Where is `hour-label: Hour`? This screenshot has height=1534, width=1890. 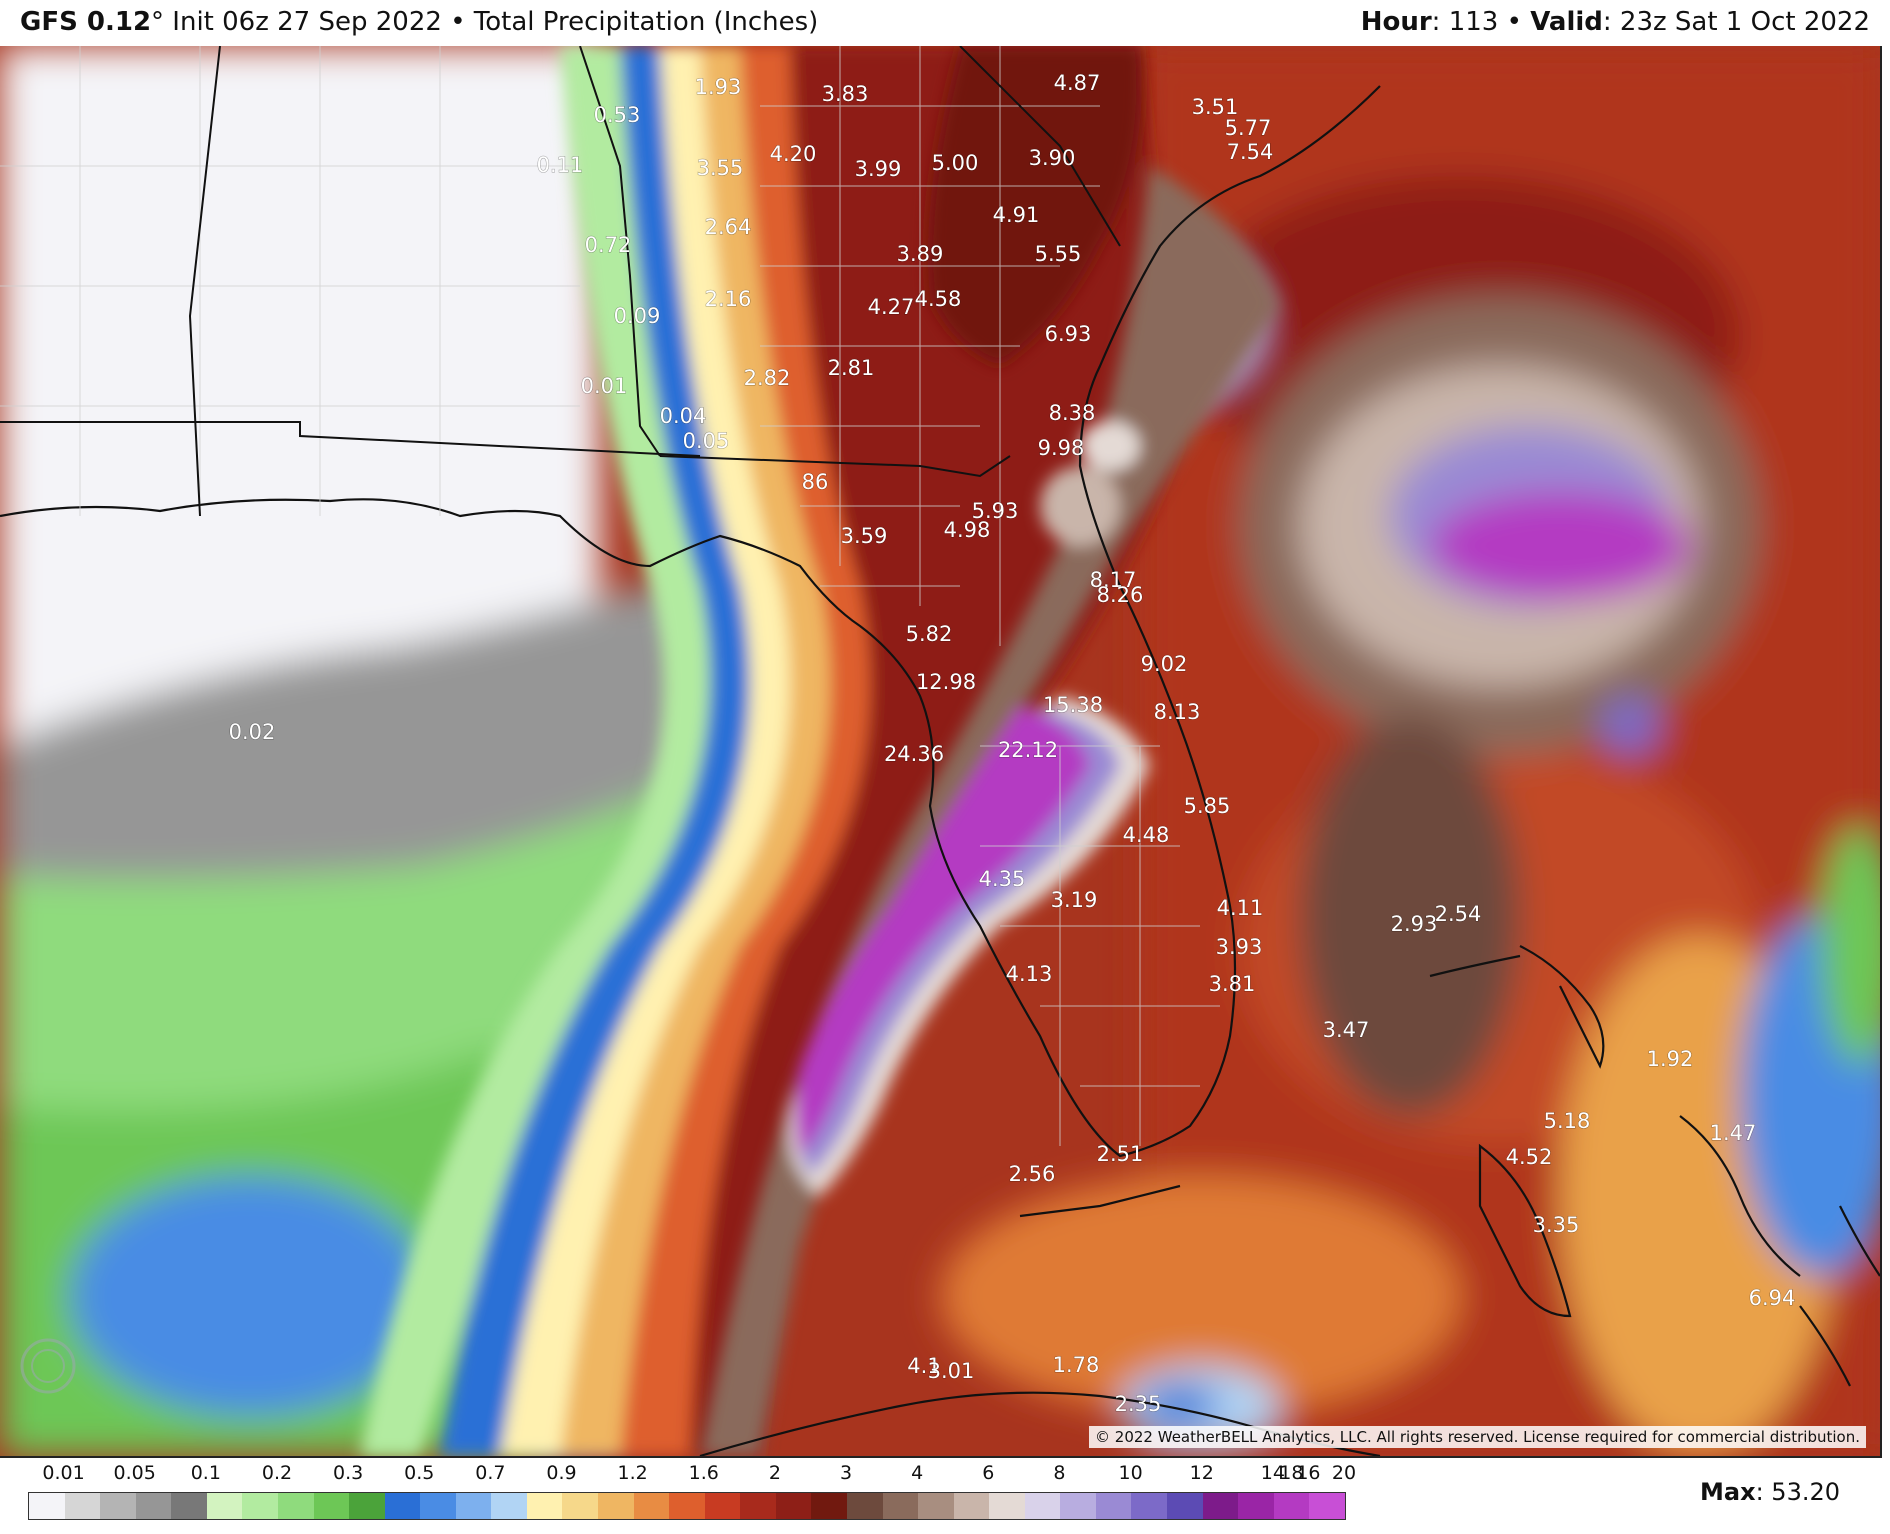
hour-label: Hour is located at coordinates (1396, 22).